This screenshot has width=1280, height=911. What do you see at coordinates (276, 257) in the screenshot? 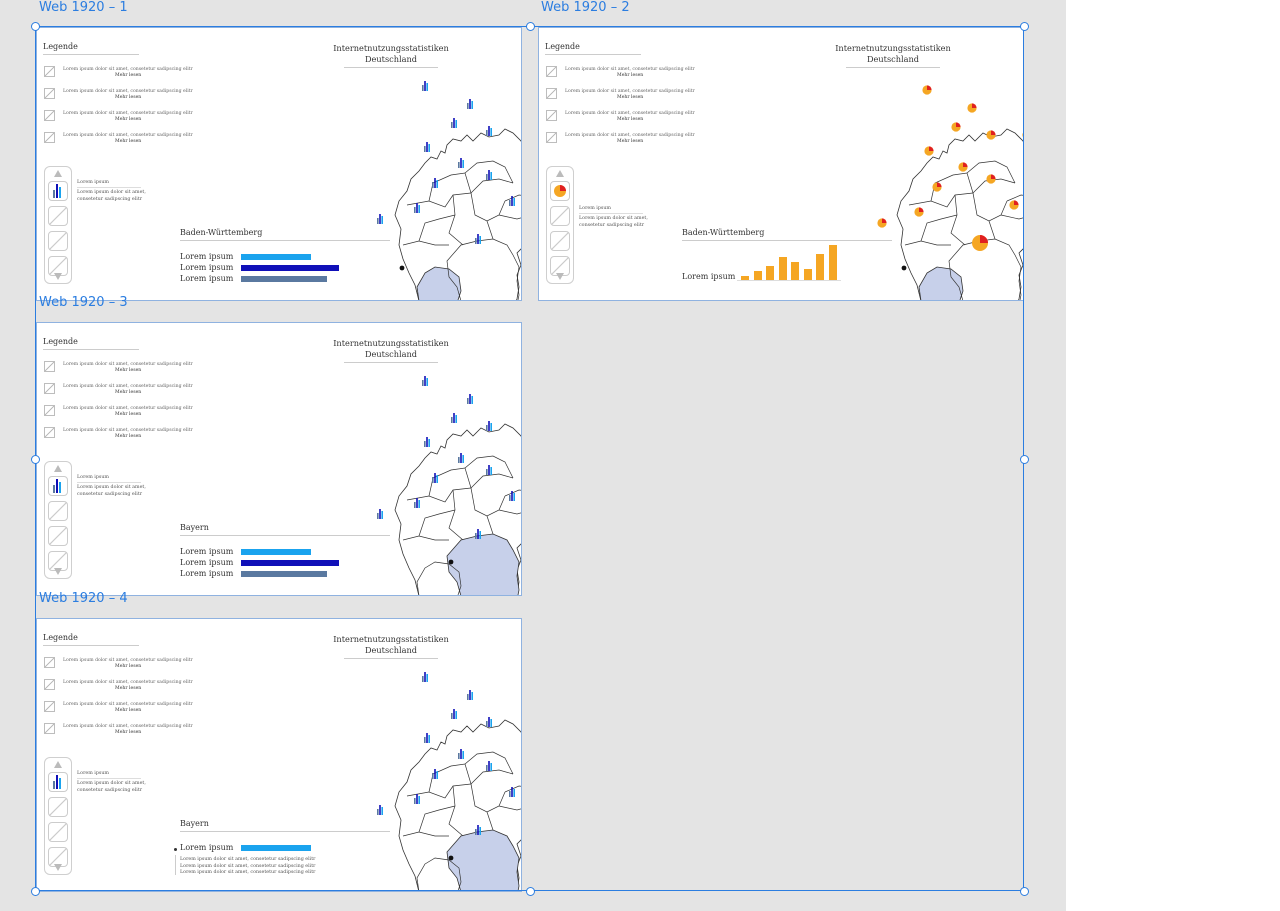
I see `bar` at bounding box center [276, 257].